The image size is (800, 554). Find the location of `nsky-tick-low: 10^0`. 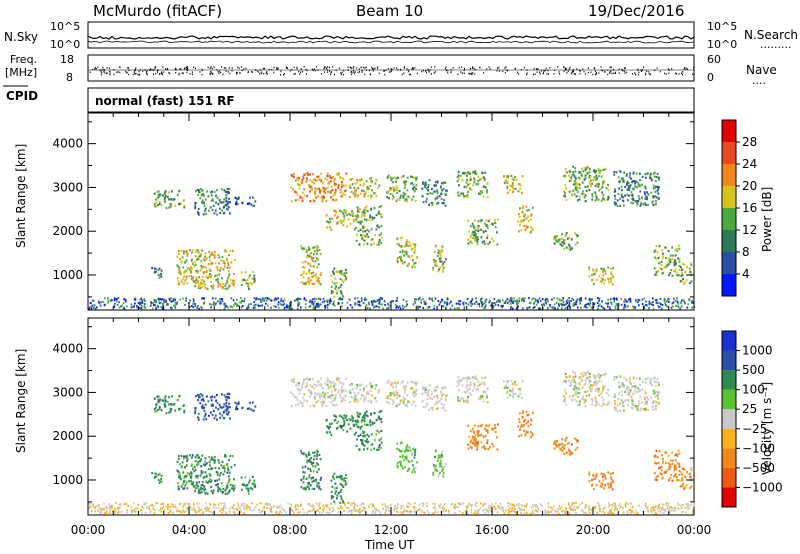

nsky-tick-low: 10^0 is located at coordinates (65, 44).